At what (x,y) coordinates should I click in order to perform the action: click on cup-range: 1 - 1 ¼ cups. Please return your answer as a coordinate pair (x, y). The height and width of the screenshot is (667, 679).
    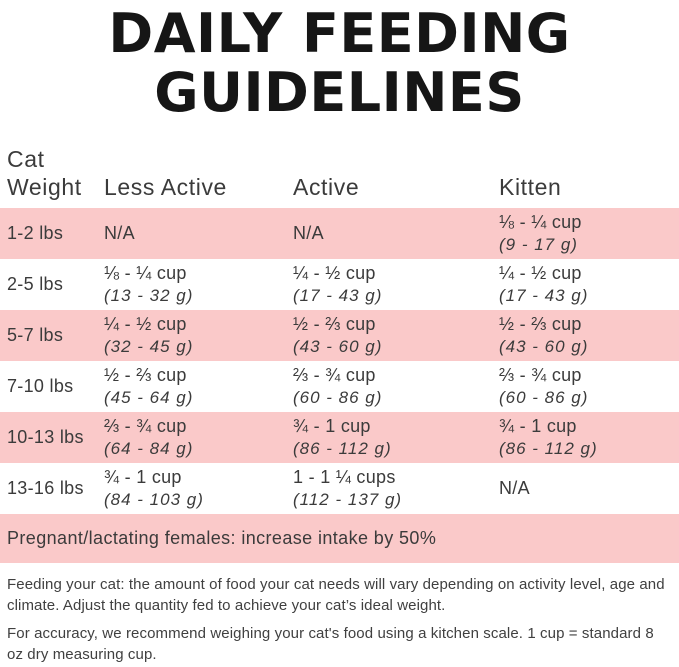
    Looking at the image, I should click on (344, 477).